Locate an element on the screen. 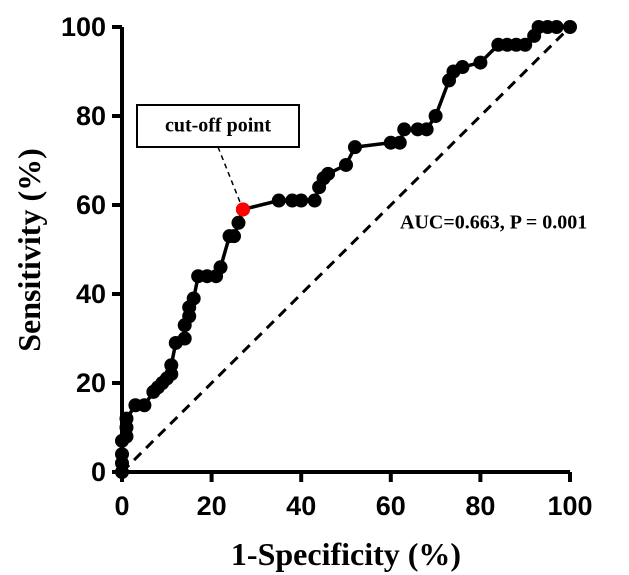 The width and height of the screenshot is (629, 575). cutoff-box is located at coordinates (218, 126).